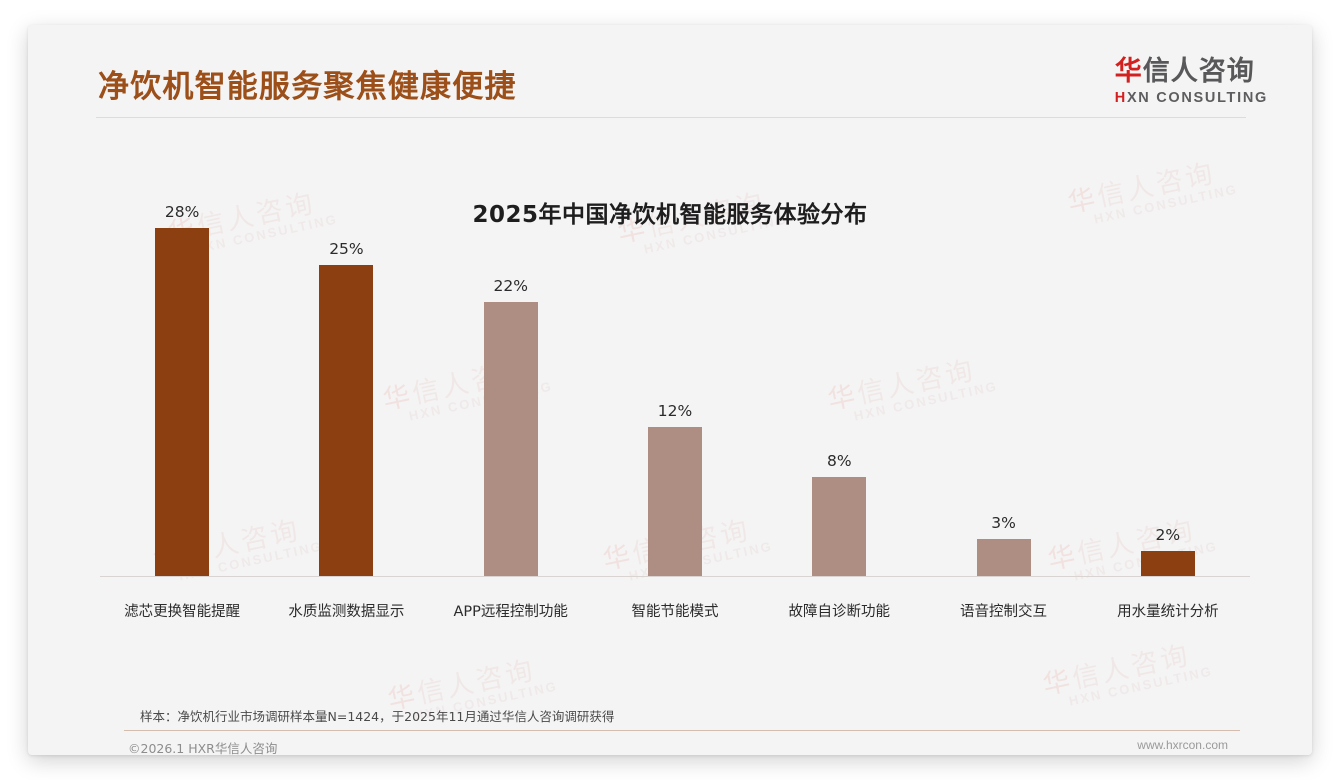 The height and width of the screenshot is (780, 1340). I want to click on bar-value-label: 2%, so click(1168, 535).